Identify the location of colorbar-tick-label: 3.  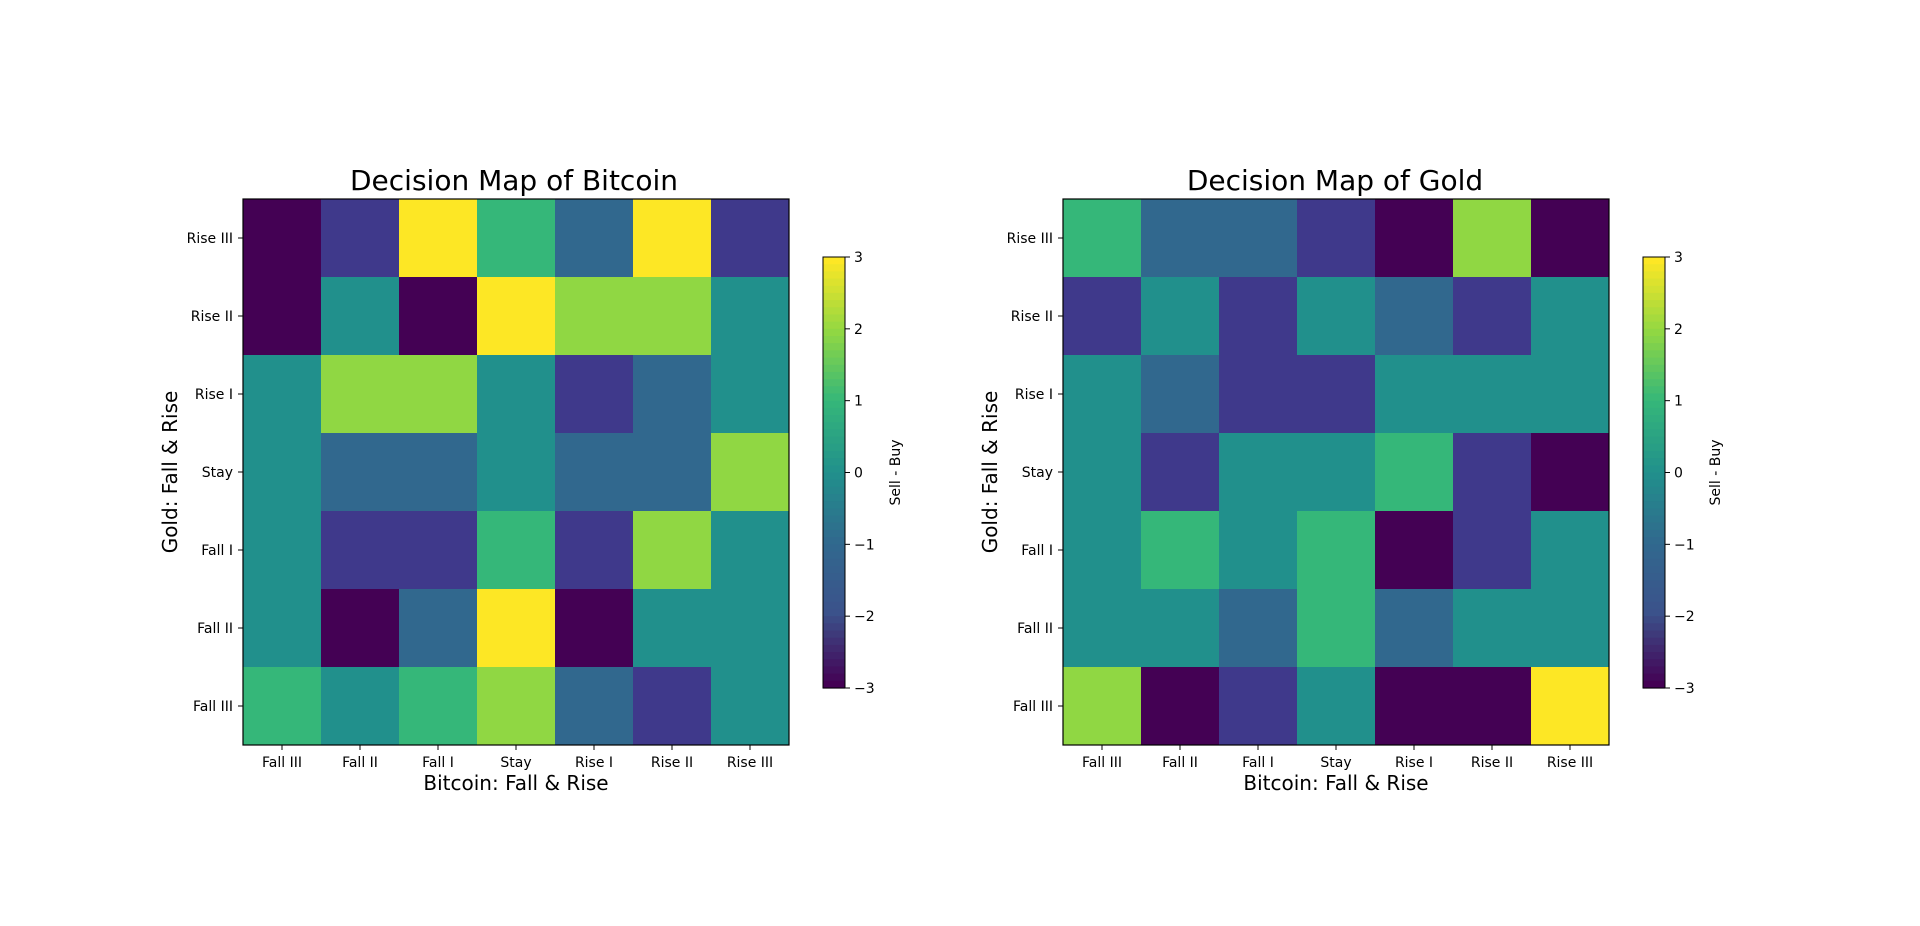
(858, 258).